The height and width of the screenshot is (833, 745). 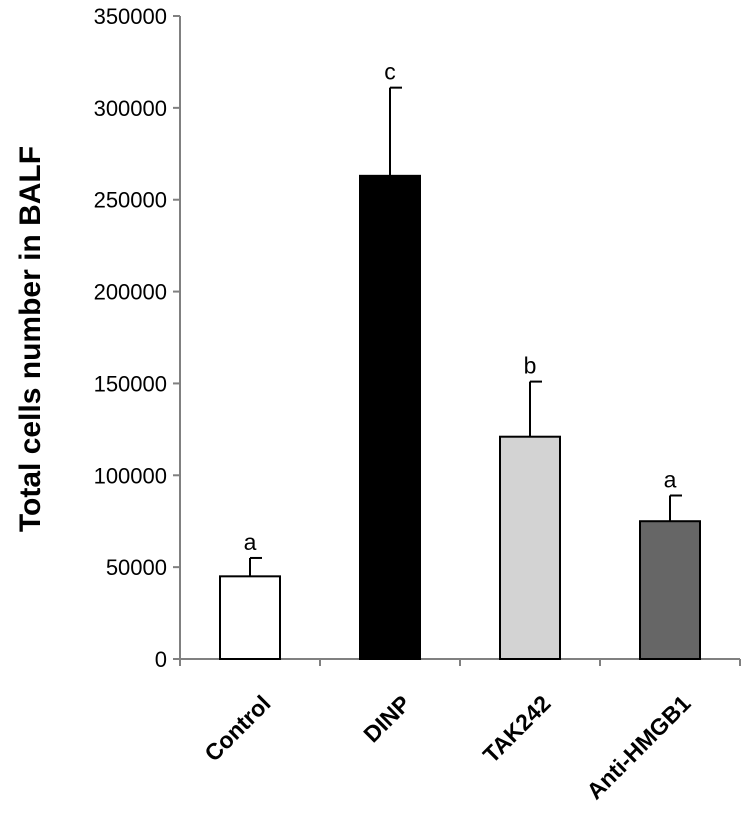 I want to click on y-axis-label: Total cells number in BALF, so click(x=30, y=339).